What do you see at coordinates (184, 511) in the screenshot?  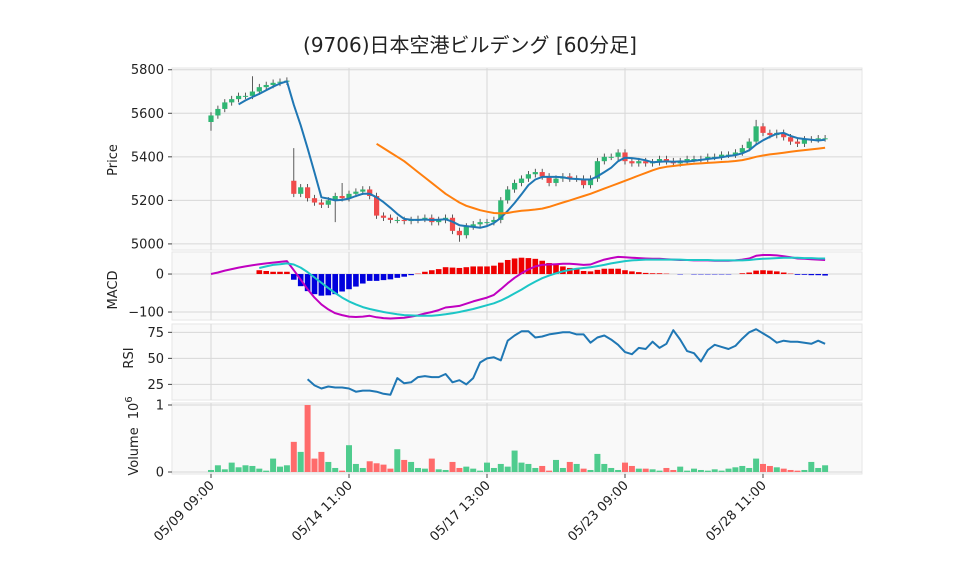 I see `x-tick-label: 05/09 09:00` at bounding box center [184, 511].